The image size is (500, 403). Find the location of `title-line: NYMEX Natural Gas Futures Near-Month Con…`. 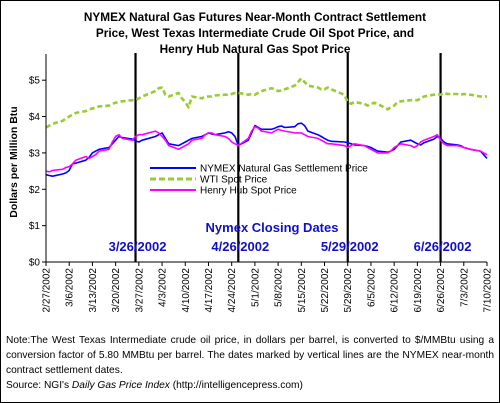

title-line: NYMEX Natural Gas Futures Near-Month Con… is located at coordinates (255, 17).